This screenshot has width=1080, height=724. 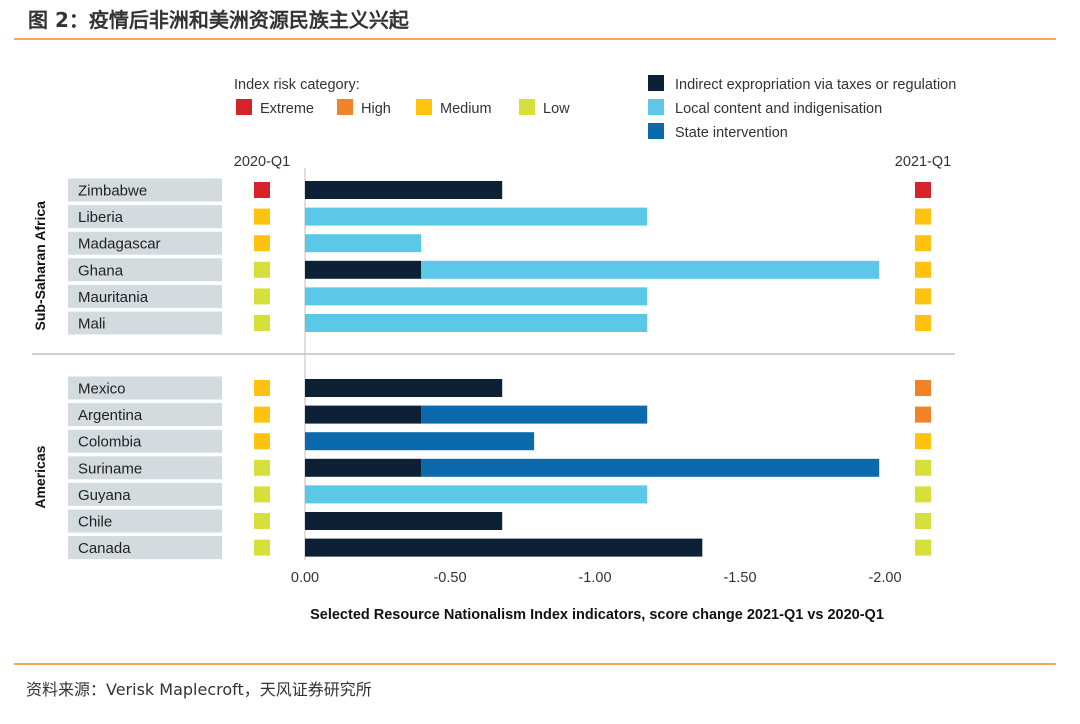 What do you see at coordinates (923, 190) in the screenshot?
I see `risk-2021-zimbabwe` at bounding box center [923, 190].